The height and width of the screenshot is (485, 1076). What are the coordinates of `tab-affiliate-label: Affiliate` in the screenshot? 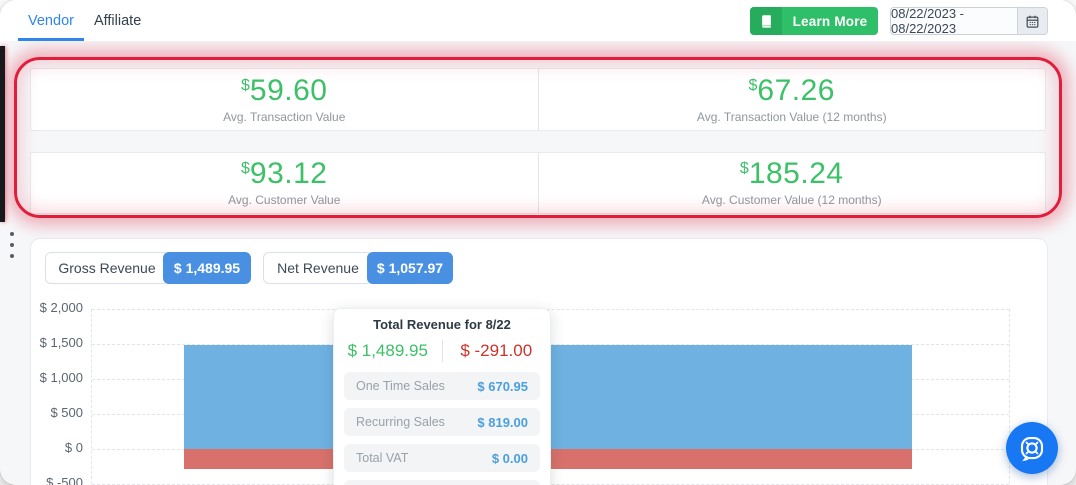 It's located at (117, 20).